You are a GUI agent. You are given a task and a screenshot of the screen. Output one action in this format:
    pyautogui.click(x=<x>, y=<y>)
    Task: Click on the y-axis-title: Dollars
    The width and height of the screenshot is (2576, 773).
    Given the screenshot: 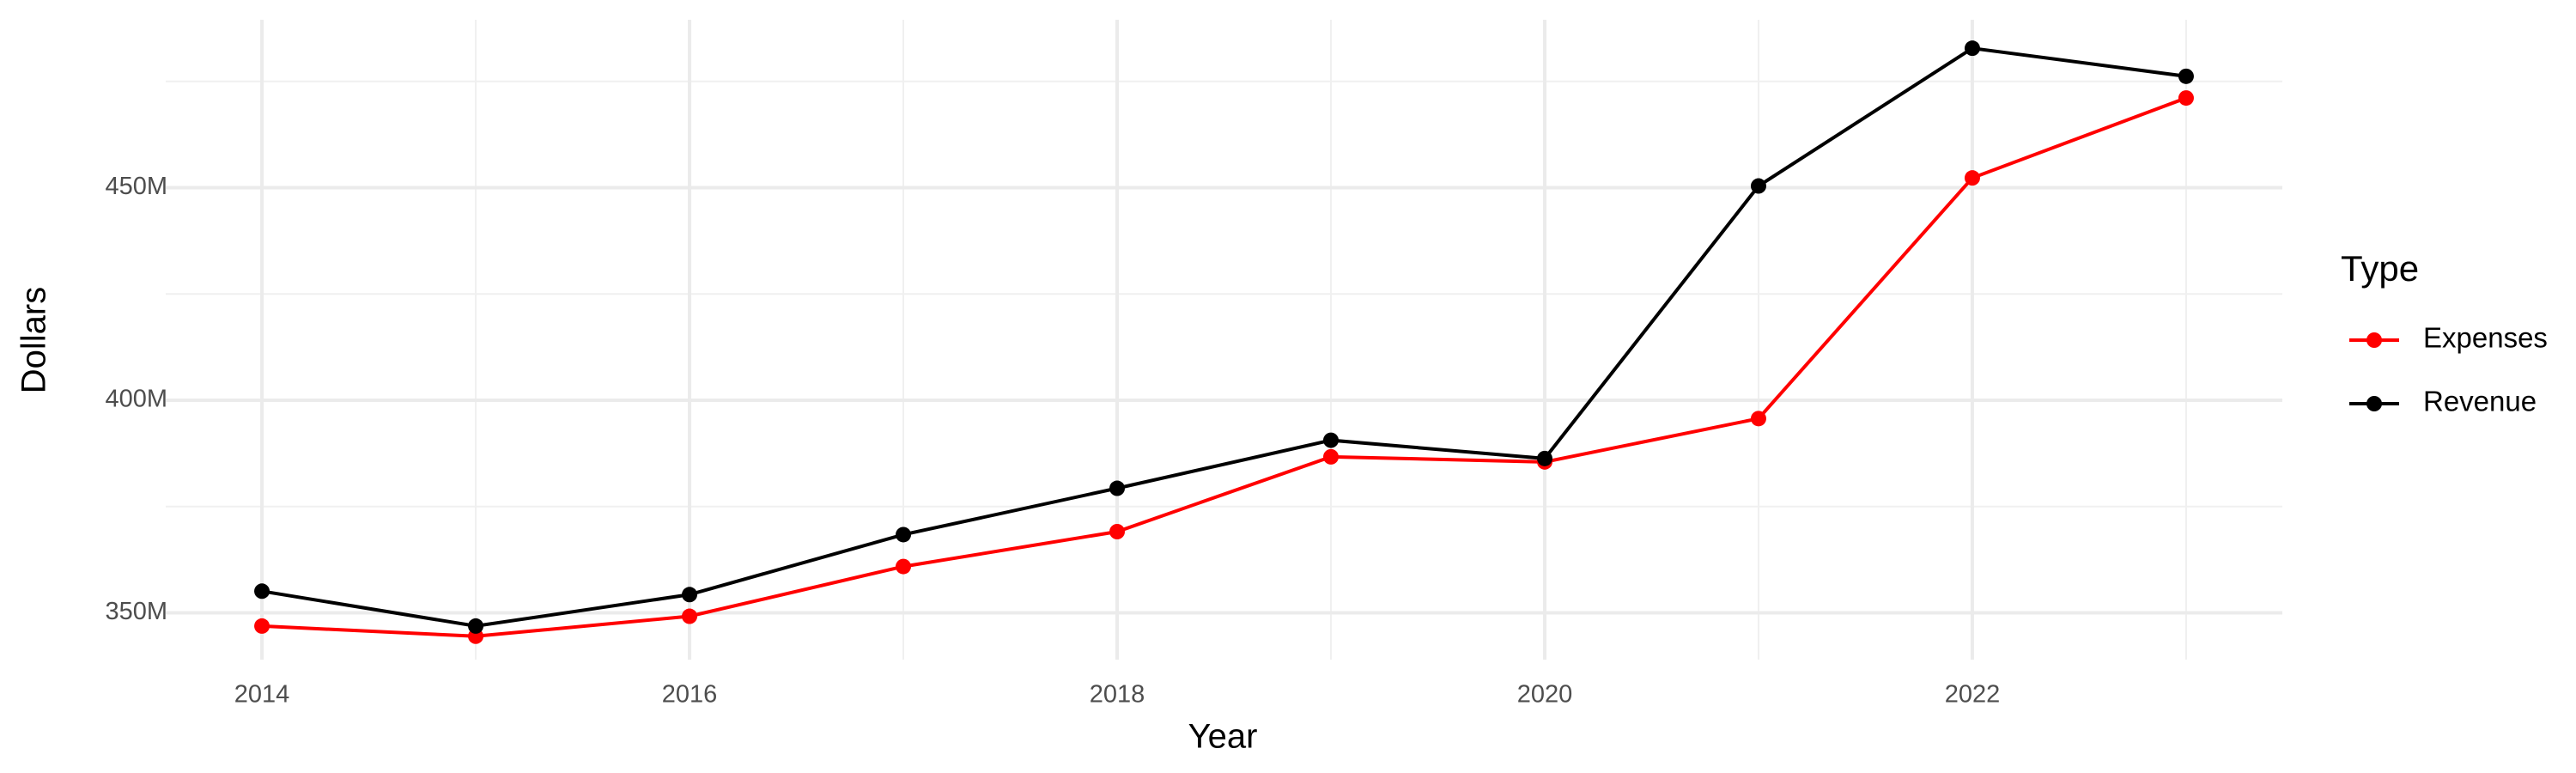 What is the action you would take?
    pyautogui.click(x=34, y=340)
    